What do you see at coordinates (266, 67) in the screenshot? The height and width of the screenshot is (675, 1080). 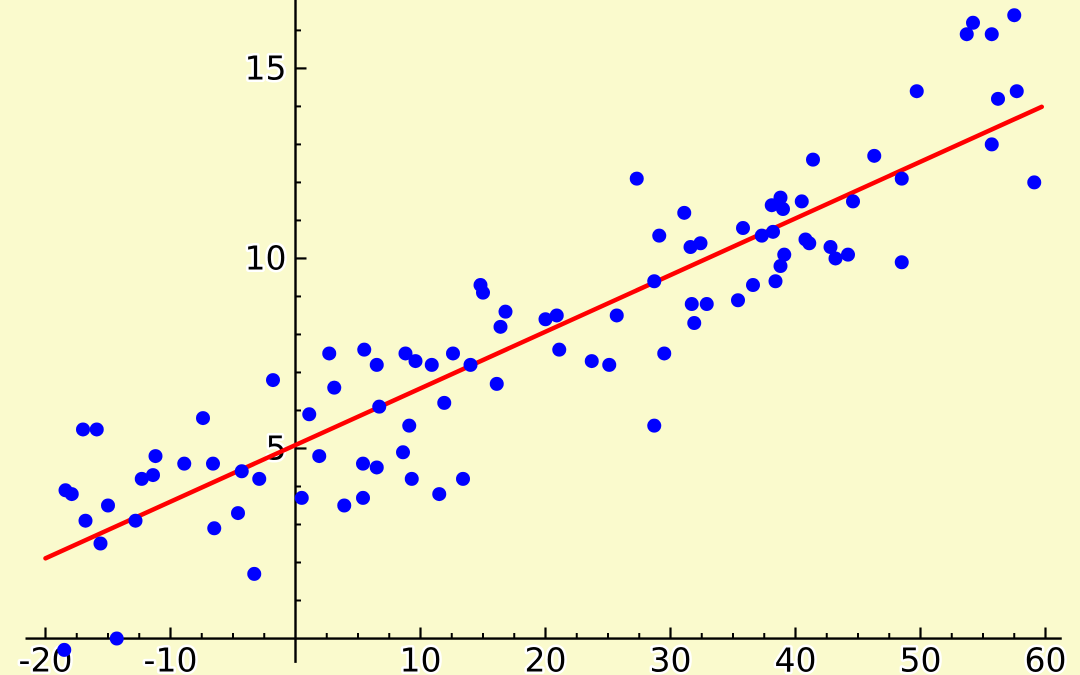 I see `y-tick-label: 15` at bounding box center [266, 67].